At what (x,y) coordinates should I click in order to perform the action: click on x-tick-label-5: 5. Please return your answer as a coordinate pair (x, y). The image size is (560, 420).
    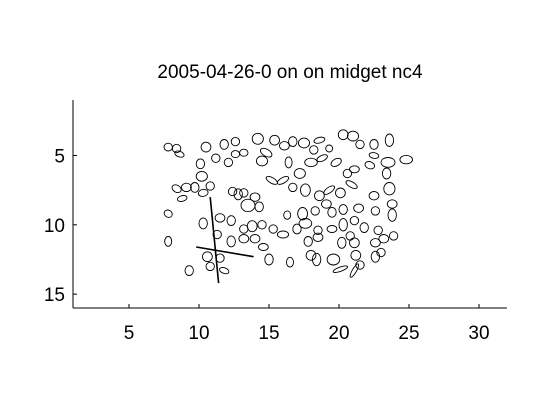
    Looking at the image, I should click on (129, 333).